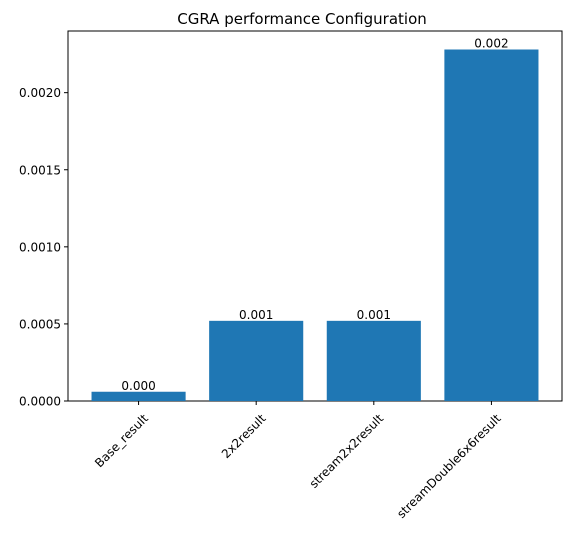 The height and width of the screenshot is (550, 573). I want to click on y-tick-label-1: 0.0005, so click(40, 324).